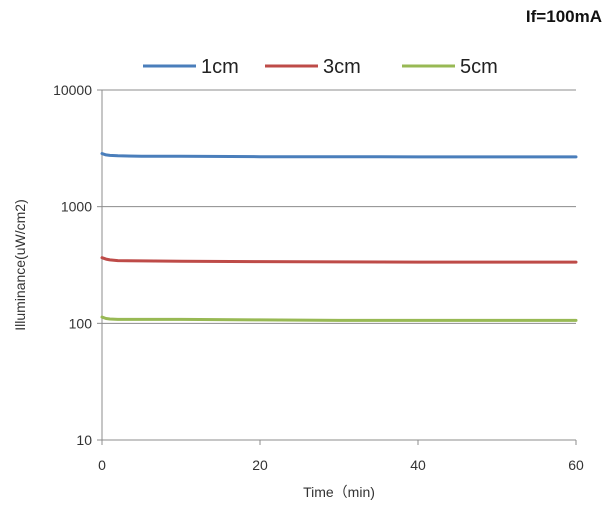  Describe the element at coordinates (220, 67) in the screenshot. I see `legend-label-1cm: 1cm` at that location.